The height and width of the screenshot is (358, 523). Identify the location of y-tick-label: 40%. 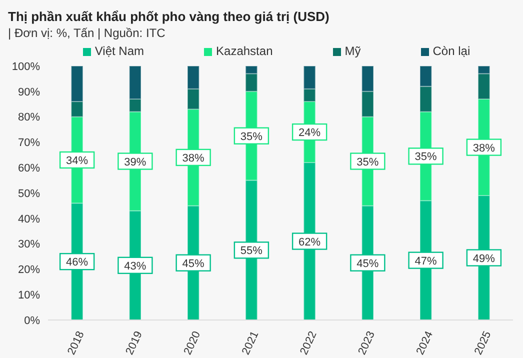
(29, 219).